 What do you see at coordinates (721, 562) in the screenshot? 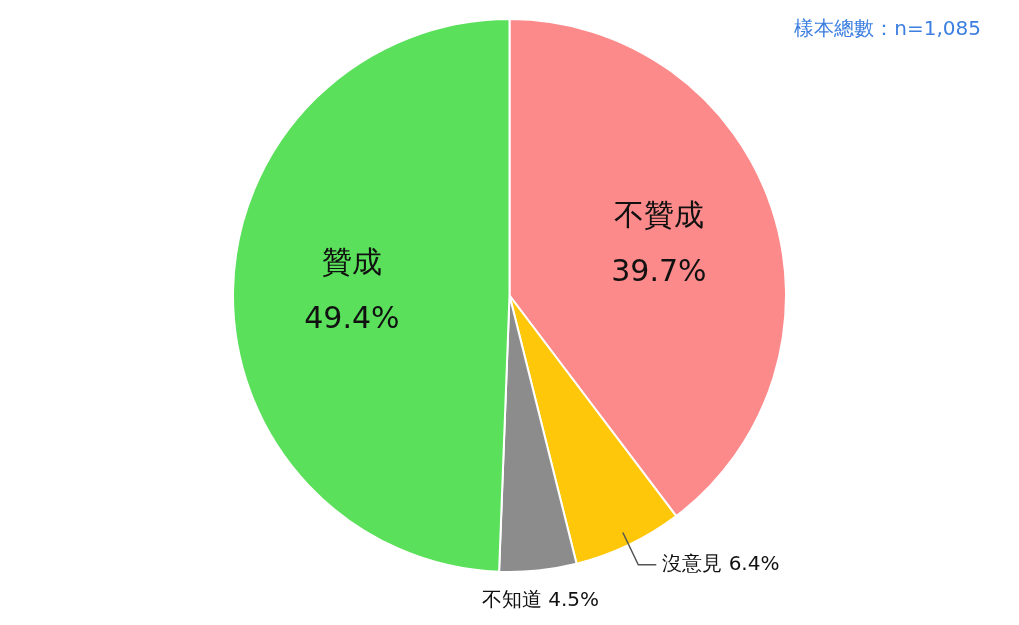
I see `slice-label: 沒意見 6.4%` at bounding box center [721, 562].